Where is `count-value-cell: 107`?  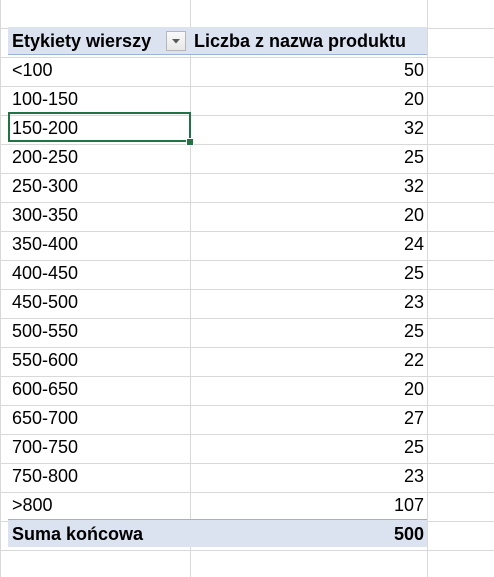
count-value-cell: 107 is located at coordinates (408, 505).